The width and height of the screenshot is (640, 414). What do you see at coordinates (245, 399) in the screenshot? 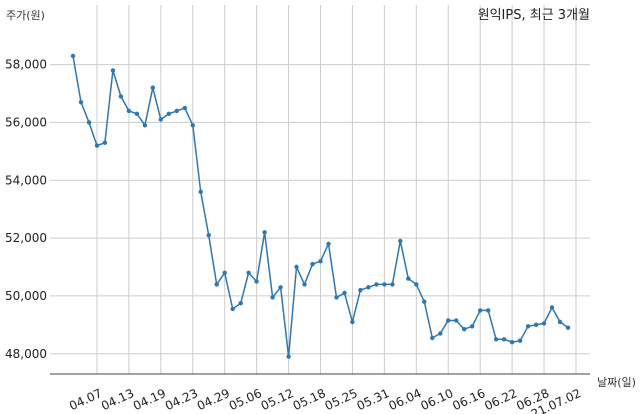
I see `x-tick-label: 05.06` at bounding box center [245, 399].